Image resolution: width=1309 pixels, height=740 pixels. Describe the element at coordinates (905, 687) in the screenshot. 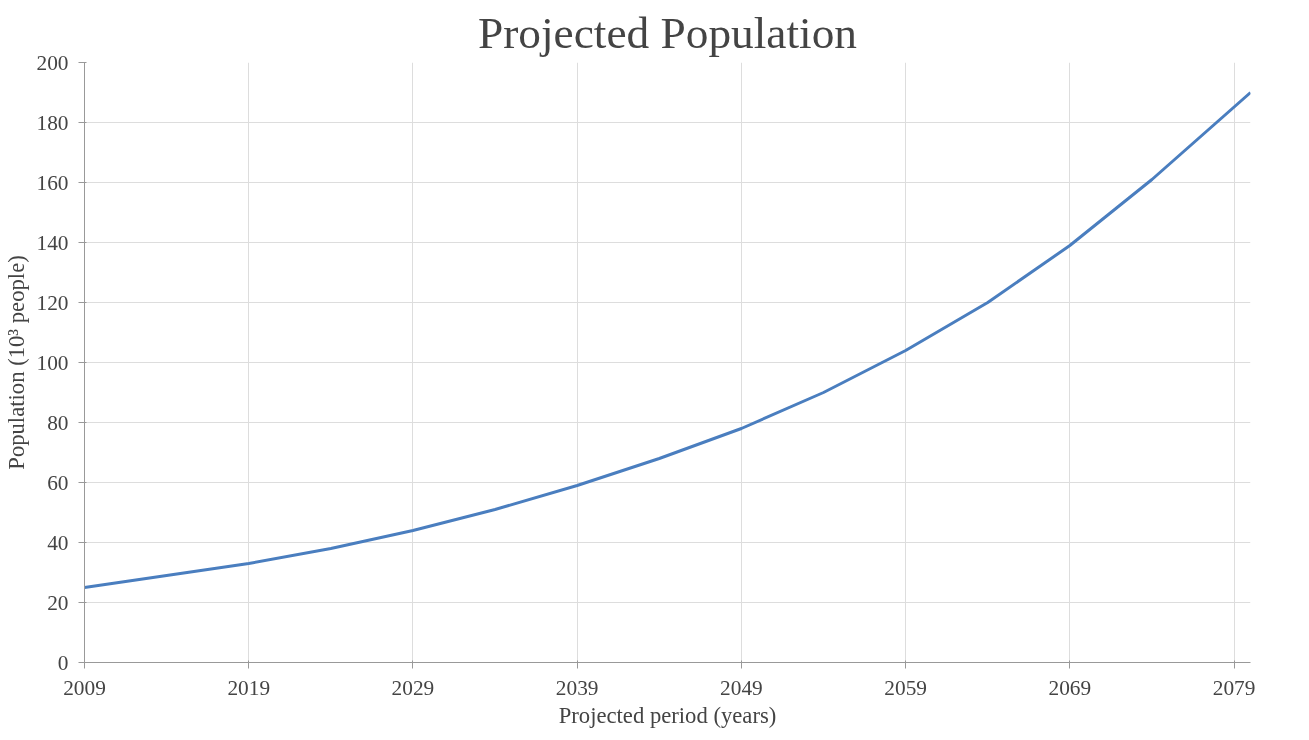

I see `x-tick-label: 2059` at that location.